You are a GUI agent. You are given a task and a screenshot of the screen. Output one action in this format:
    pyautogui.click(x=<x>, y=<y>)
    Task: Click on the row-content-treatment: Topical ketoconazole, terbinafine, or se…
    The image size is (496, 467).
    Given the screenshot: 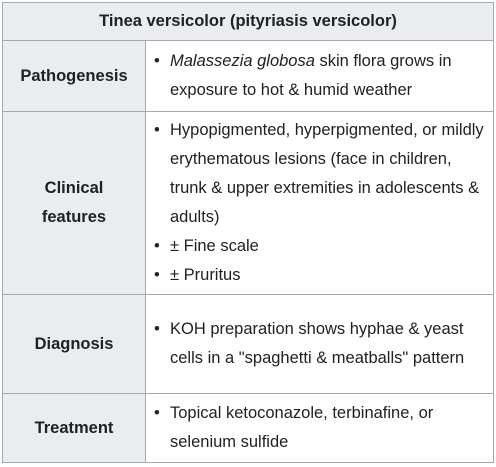 What is the action you would take?
    pyautogui.click(x=319, y=428)
    